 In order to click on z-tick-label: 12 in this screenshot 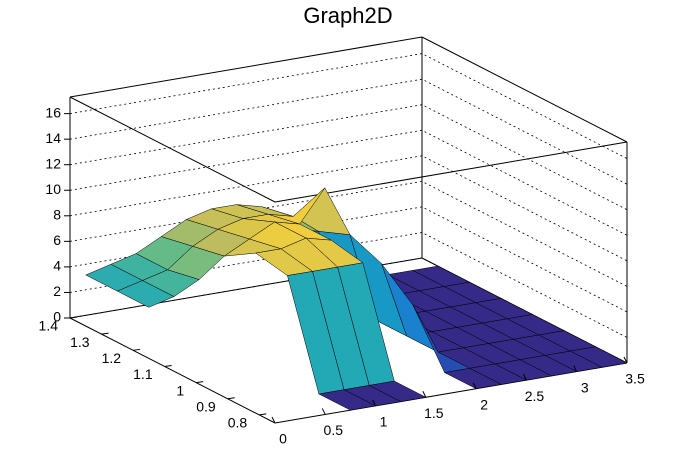, I will do `click(53, 163)`.